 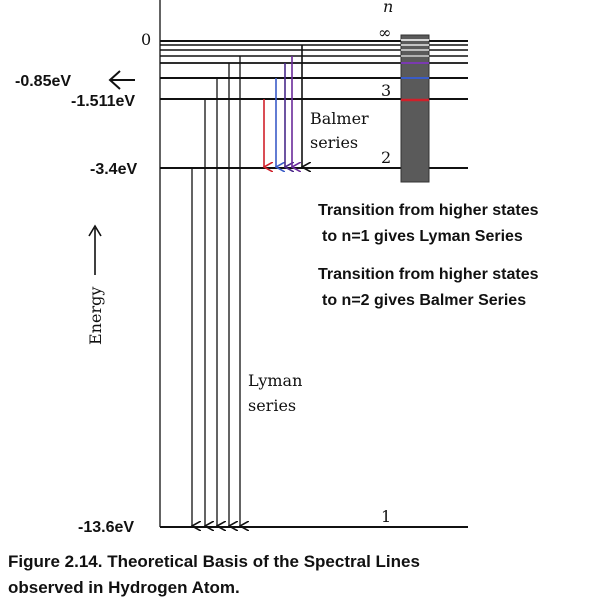 What do you see at coordinates (386, 90) in the screenshot?
I see `n3-label: 3` at bounding box center [386, 90].